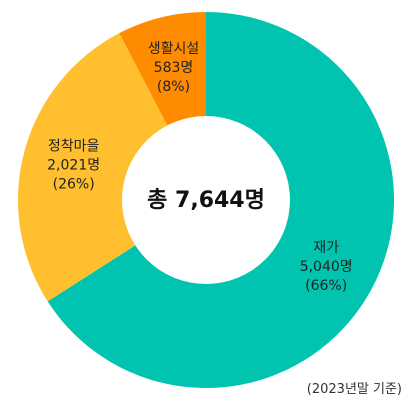  Describe the element at coordinates (174, 49) in the screenshot. I see `slice-facility-name-label: 생활시설` at that location.